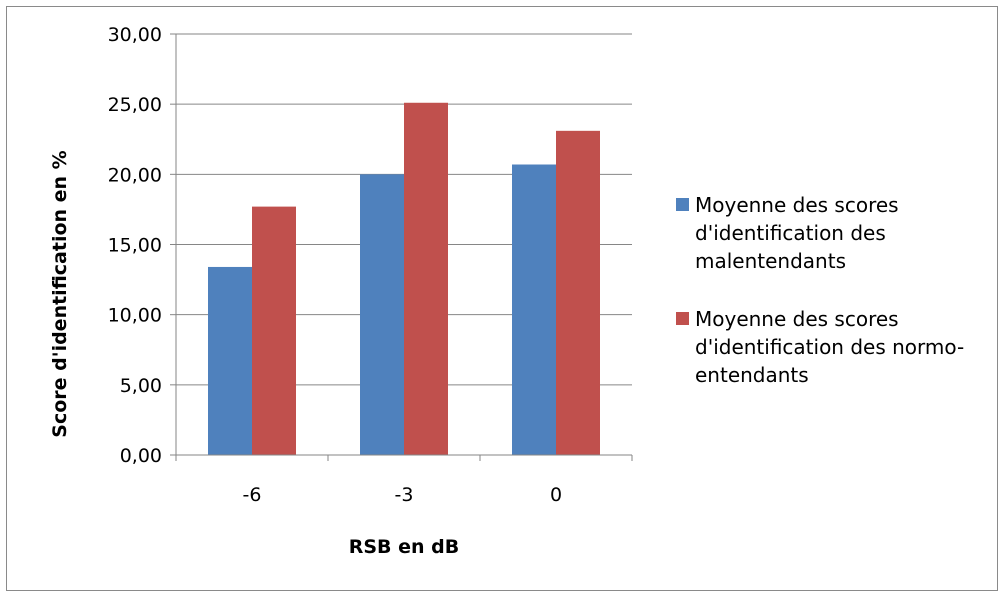 The image size is (1006, 597). What do you see at coordinates (790, 233) in the screenshot?
I see `legend-label-line: d'identification des` at bounding box center [790, 233].